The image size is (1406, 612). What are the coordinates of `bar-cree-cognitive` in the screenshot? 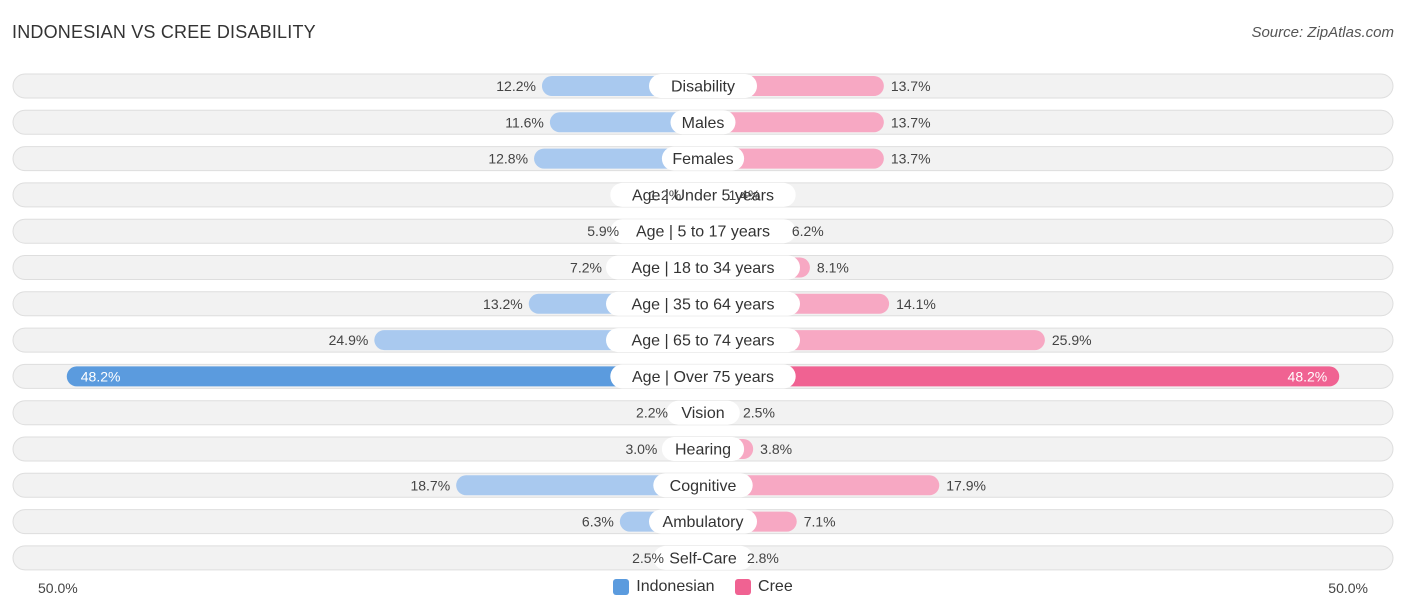 It's located at (821, 485).